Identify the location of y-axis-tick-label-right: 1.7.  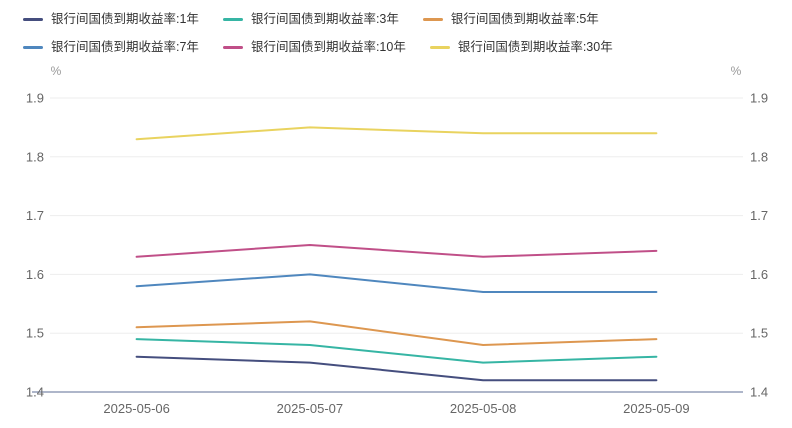
(759, 215).